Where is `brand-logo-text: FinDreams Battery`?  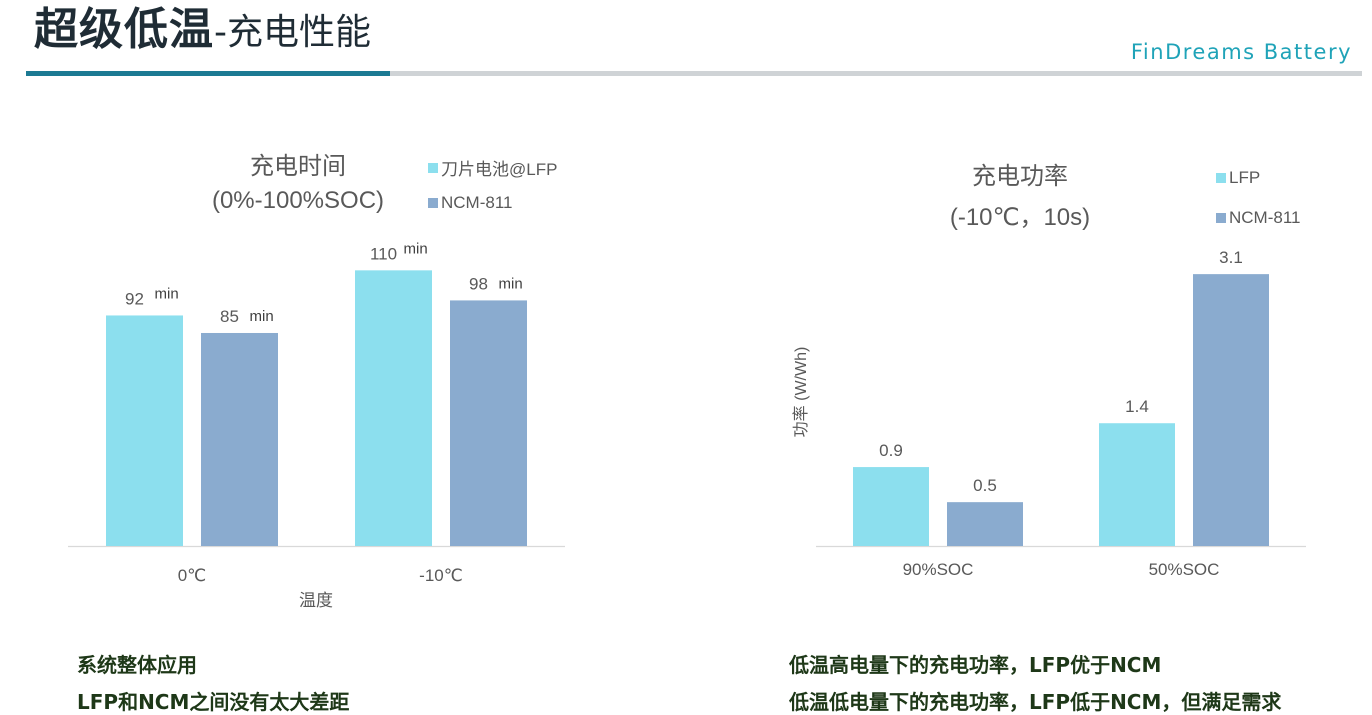 brand-logo-text: FinDreams Battery is located at coordinates (1241, 52).